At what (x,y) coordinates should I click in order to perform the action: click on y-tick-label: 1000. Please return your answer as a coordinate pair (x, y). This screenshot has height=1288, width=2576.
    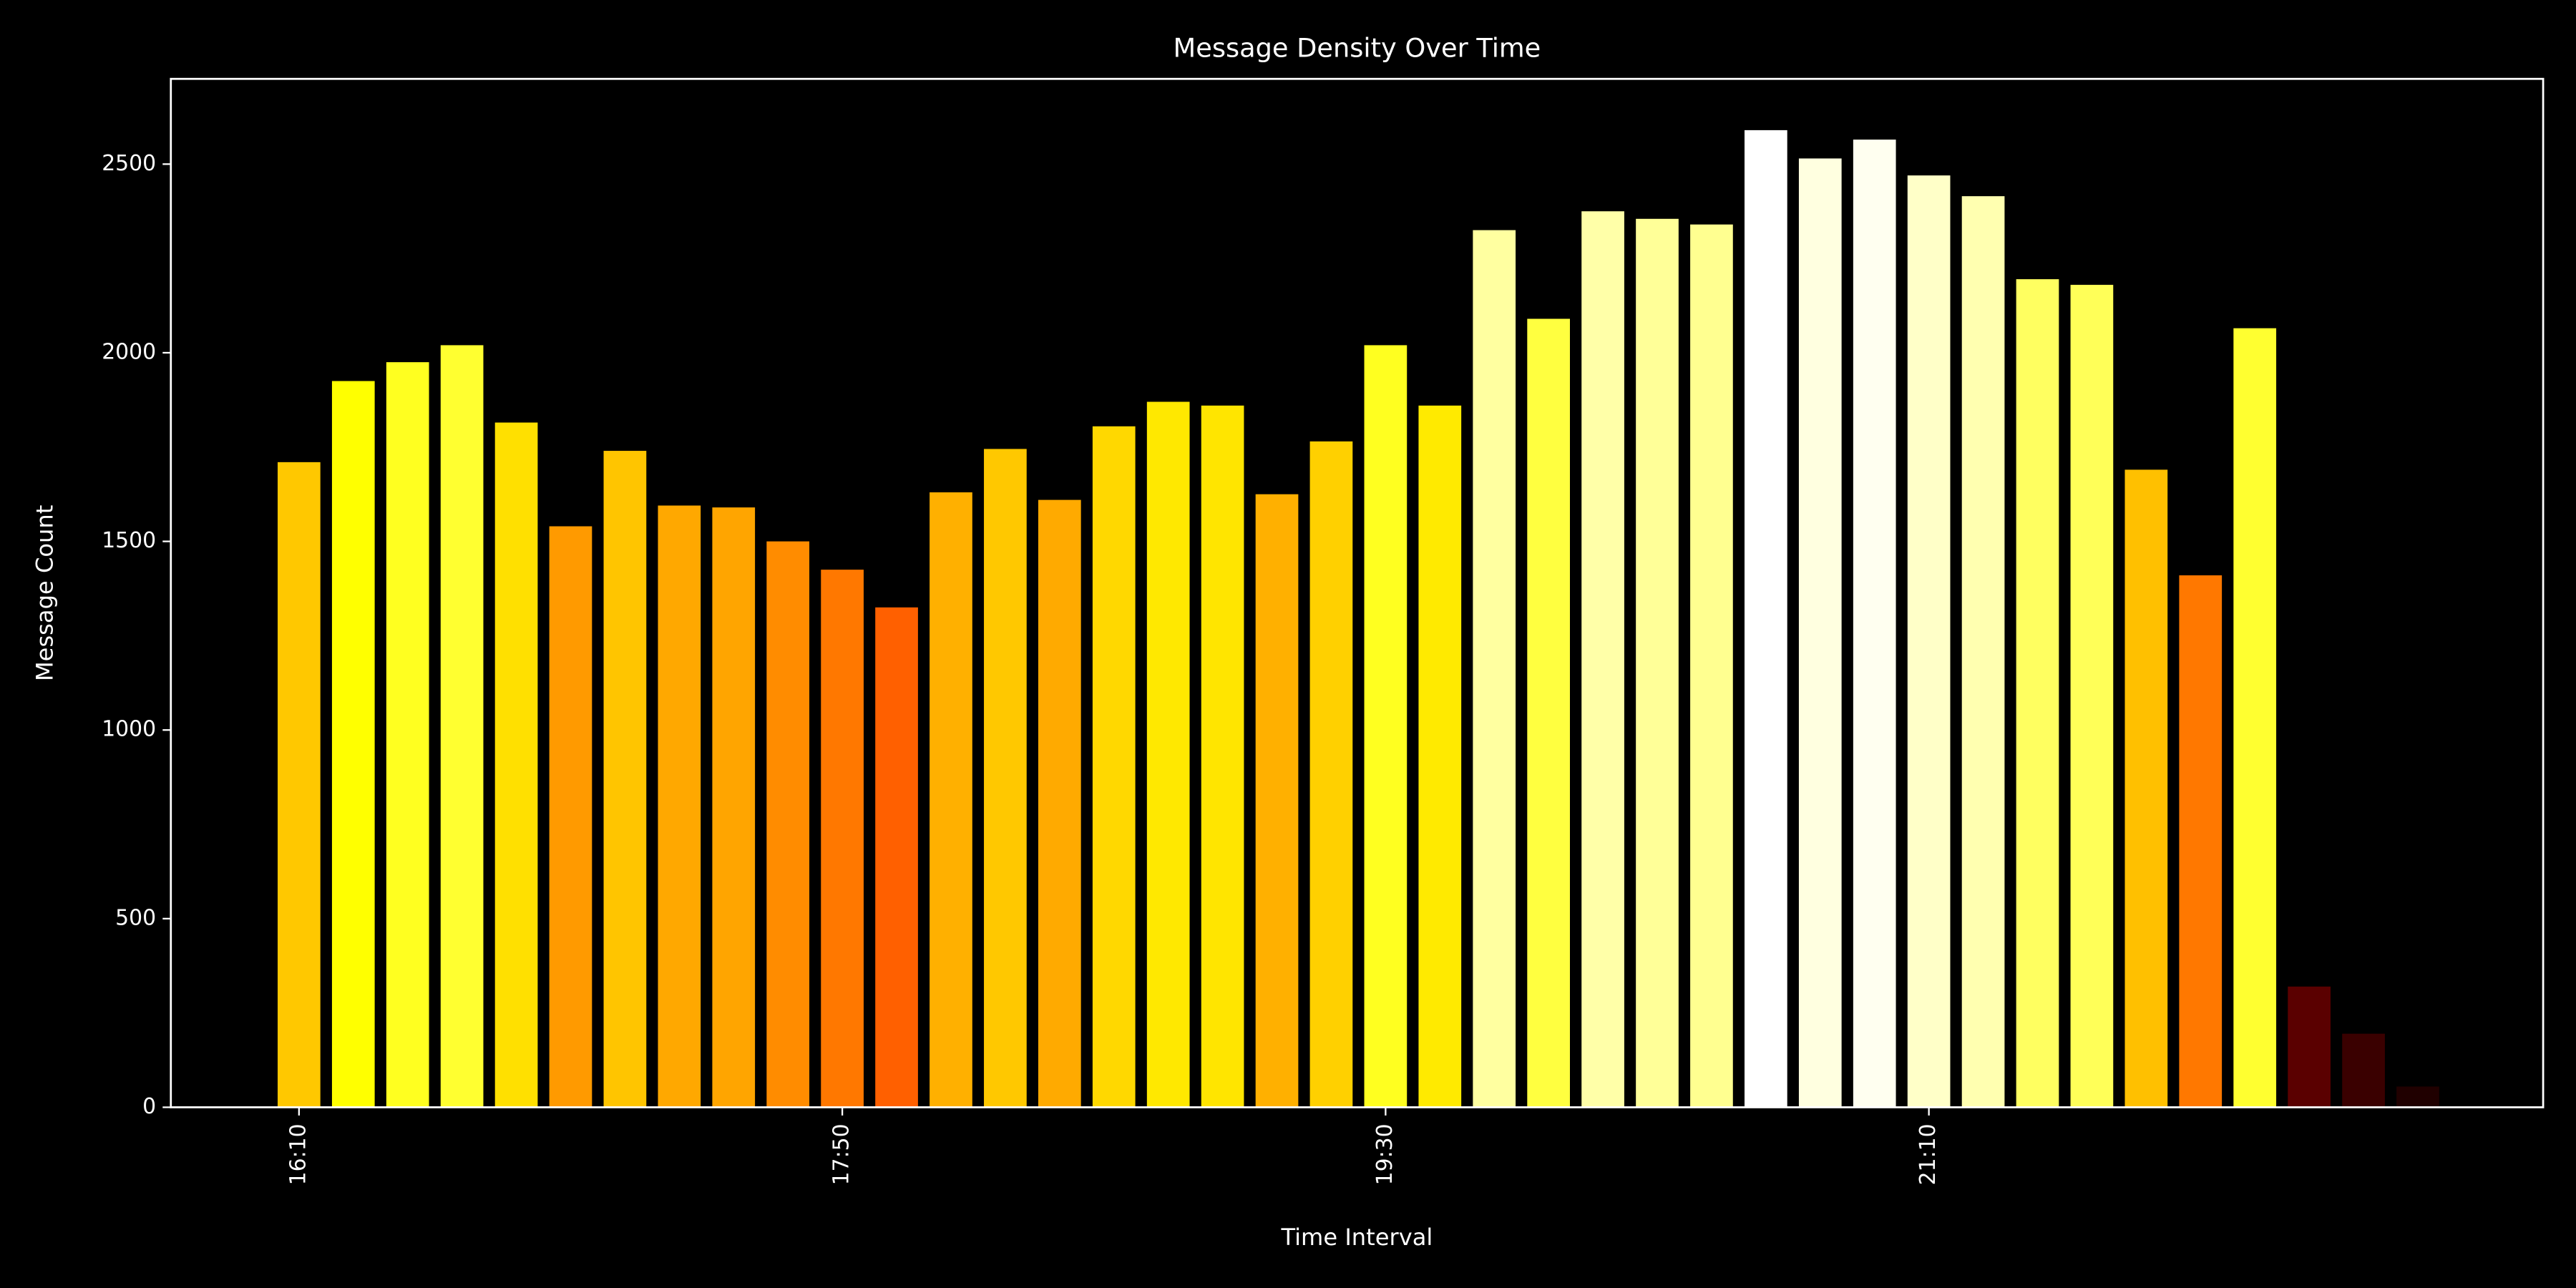
    Looking at the image, I should click on (129, 729).